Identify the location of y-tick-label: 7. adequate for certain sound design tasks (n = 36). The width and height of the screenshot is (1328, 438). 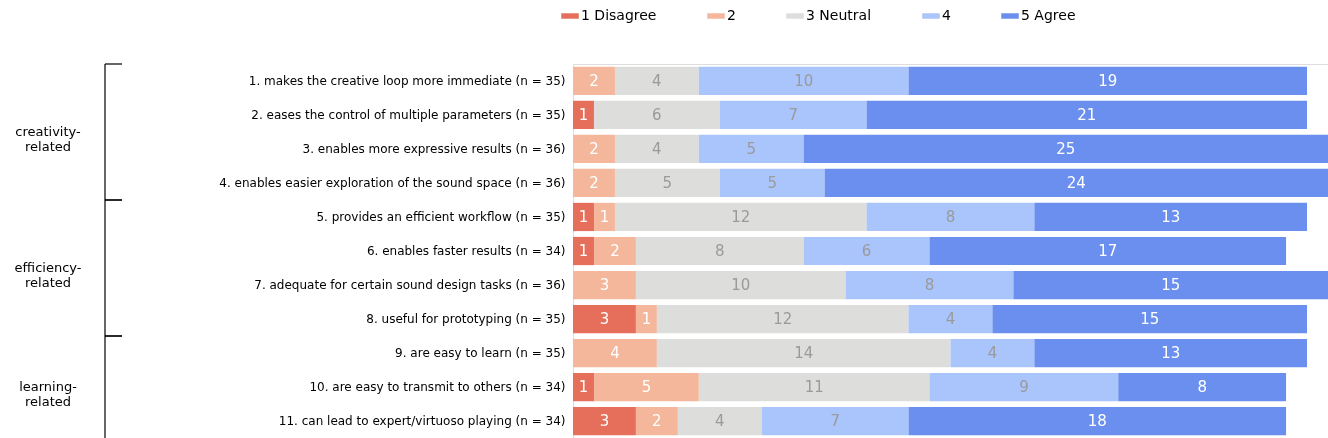
(410, 285).